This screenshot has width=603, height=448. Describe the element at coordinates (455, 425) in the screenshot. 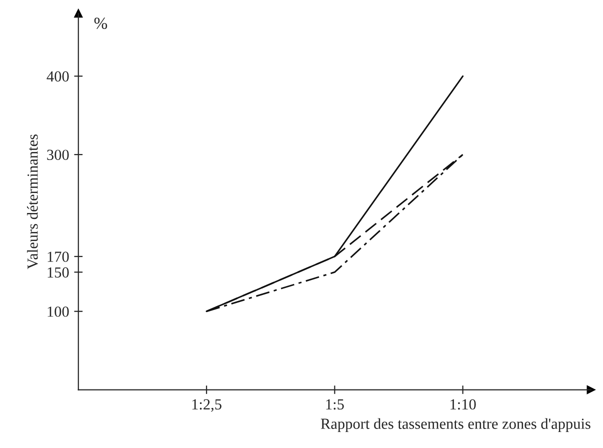

I see `x-axis-title: Rapport des tassements entre zones d'appuis` at that location.